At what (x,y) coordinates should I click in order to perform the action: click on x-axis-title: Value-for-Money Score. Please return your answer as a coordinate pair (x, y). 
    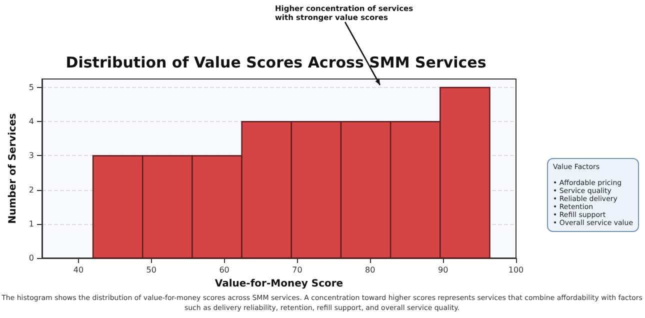
    Looking at the image, I should click on (279, 284).